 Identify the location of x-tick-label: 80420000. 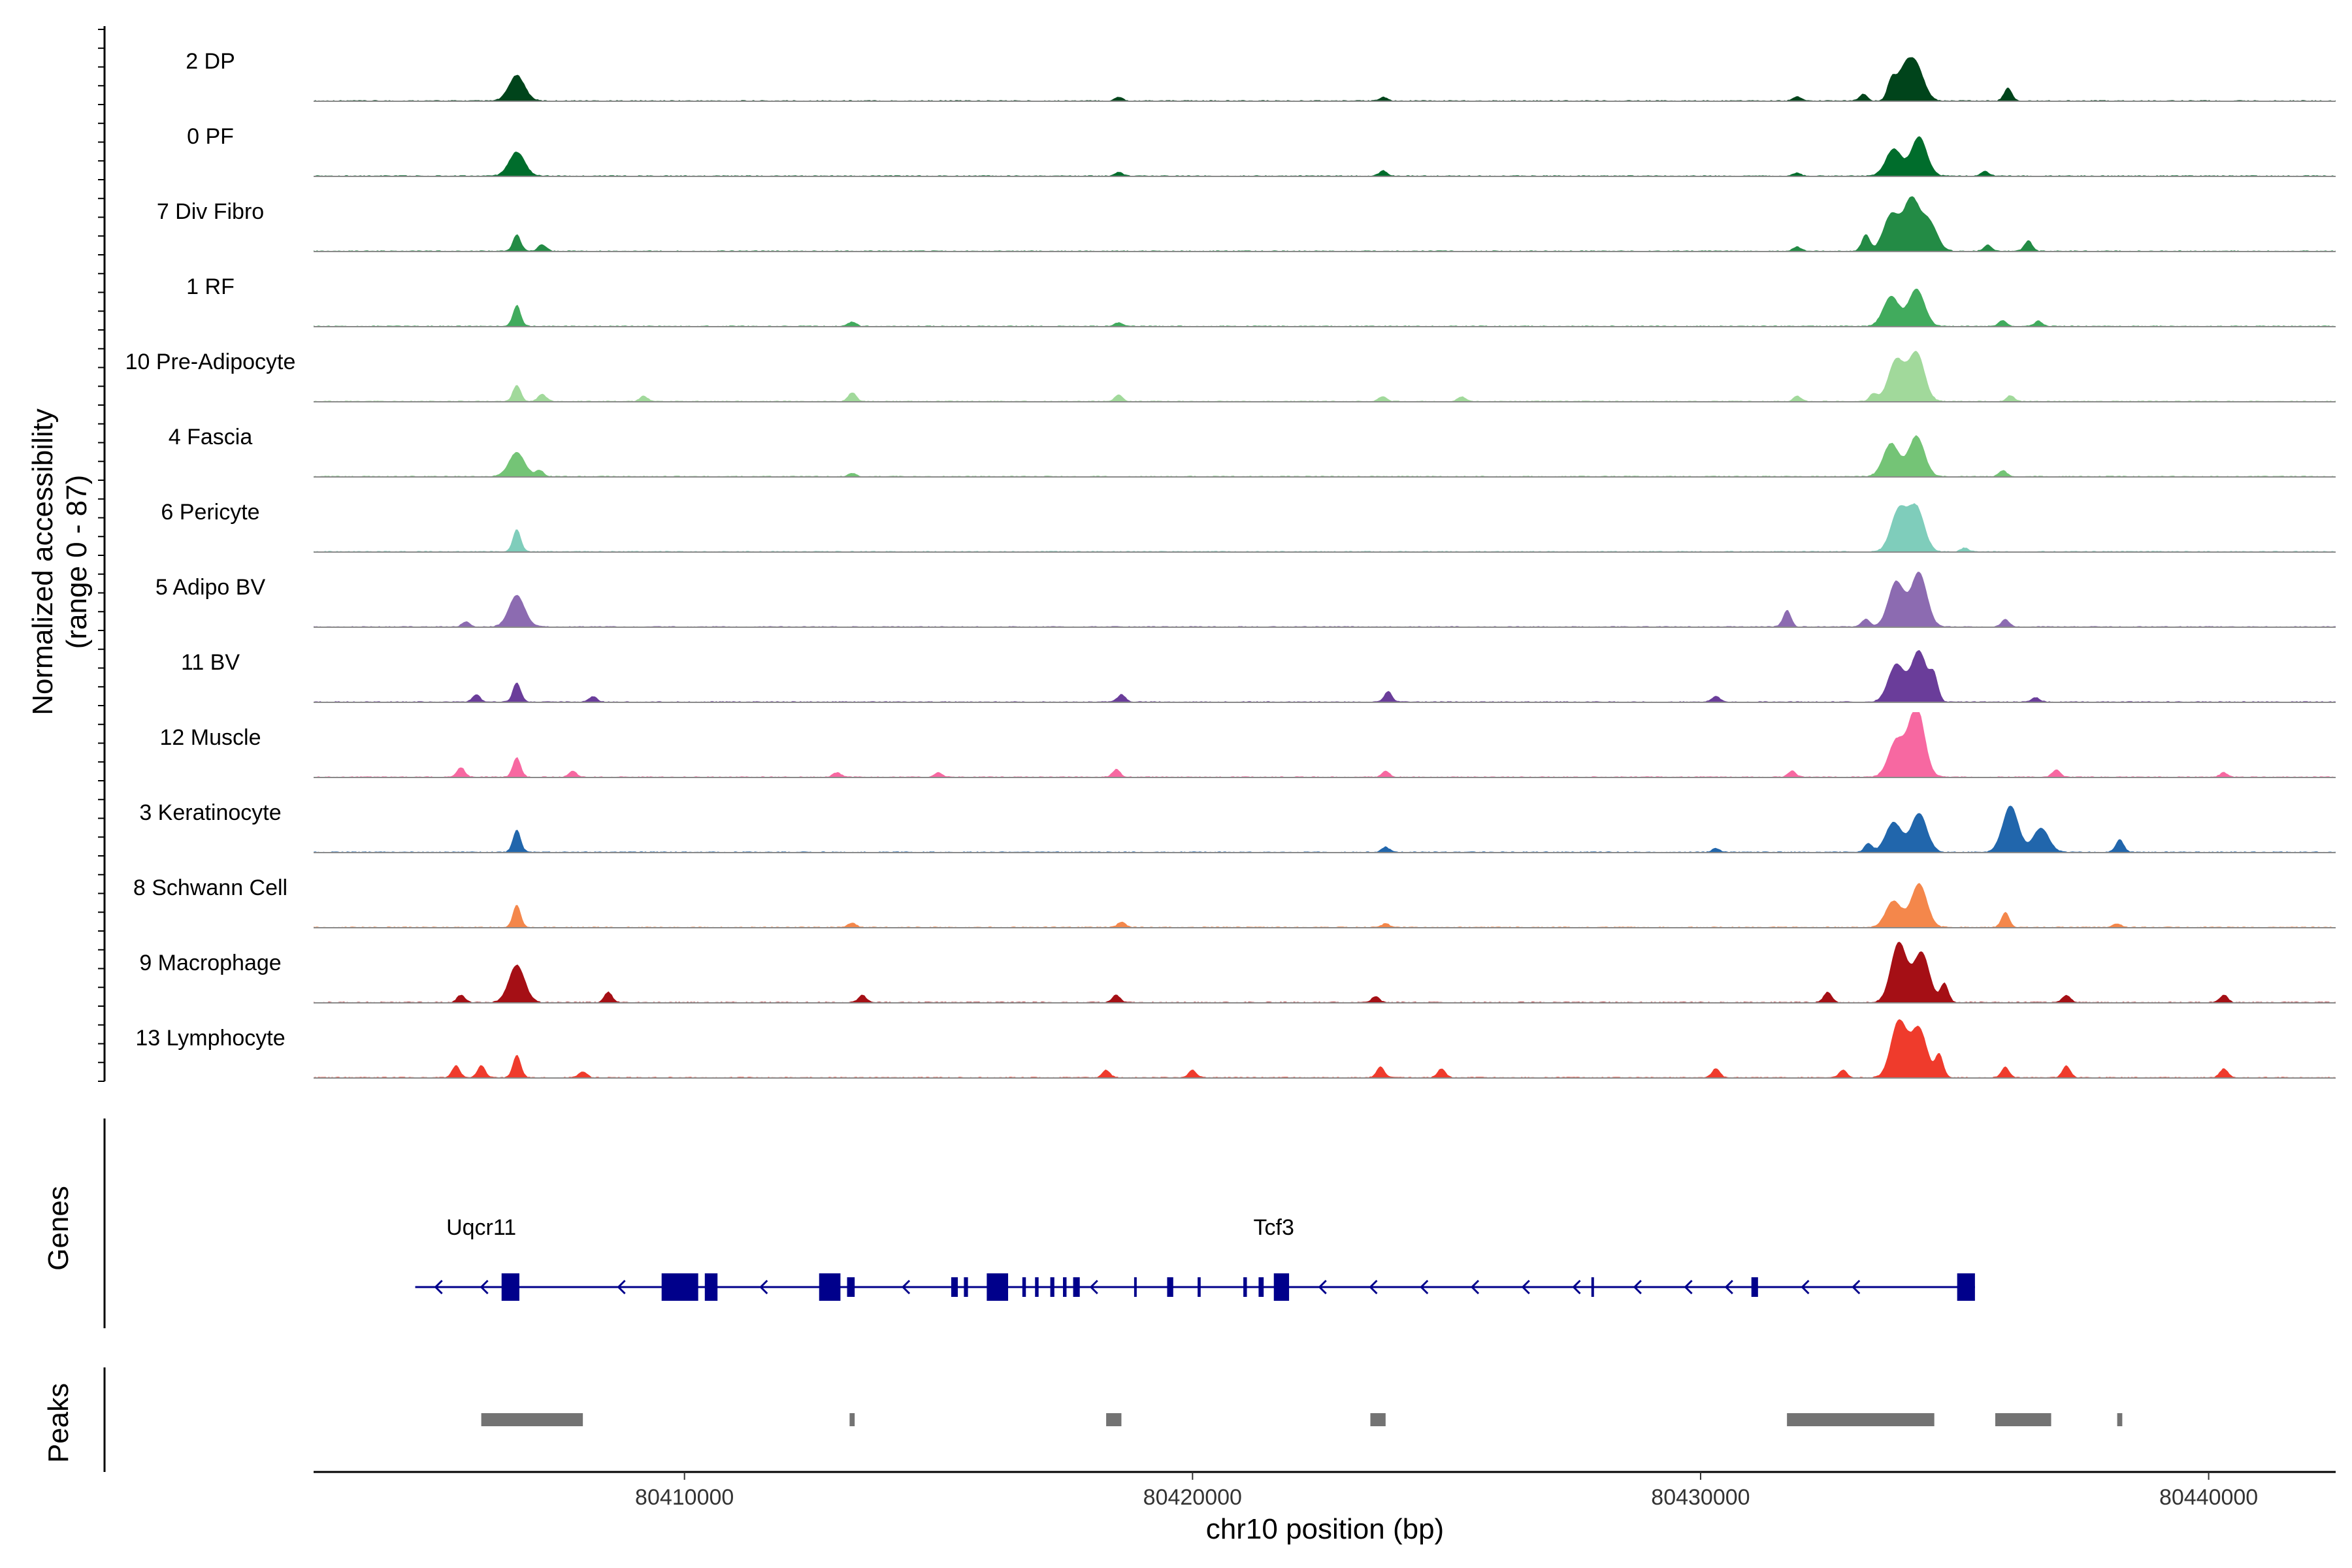
(1192, 1497).